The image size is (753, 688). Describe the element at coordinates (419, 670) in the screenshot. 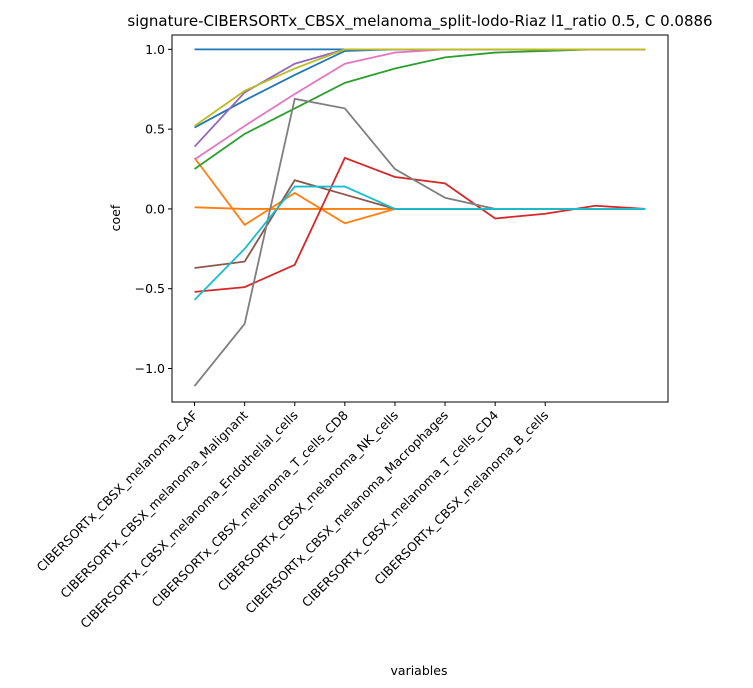

I see `x-axis-label: variables` at that location.